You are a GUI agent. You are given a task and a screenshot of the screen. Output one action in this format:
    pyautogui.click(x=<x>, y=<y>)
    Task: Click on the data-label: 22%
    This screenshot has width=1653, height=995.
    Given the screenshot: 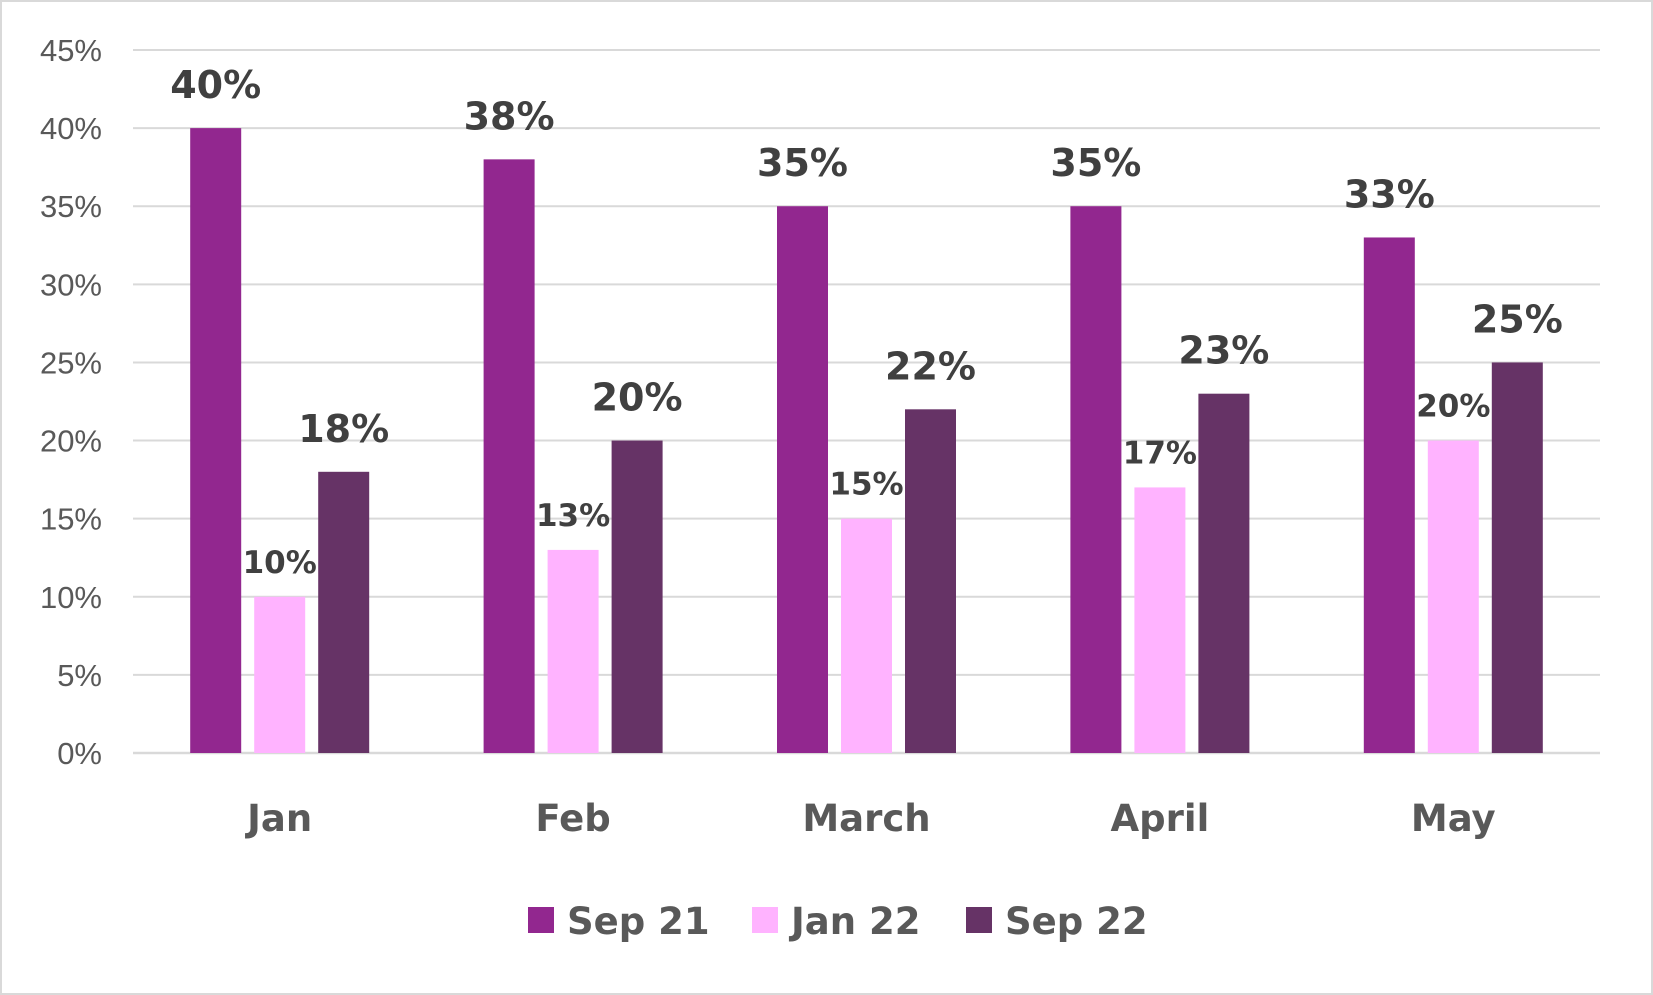 What is the action you would take?
    pyautogui.click(x=930, y=366)
    